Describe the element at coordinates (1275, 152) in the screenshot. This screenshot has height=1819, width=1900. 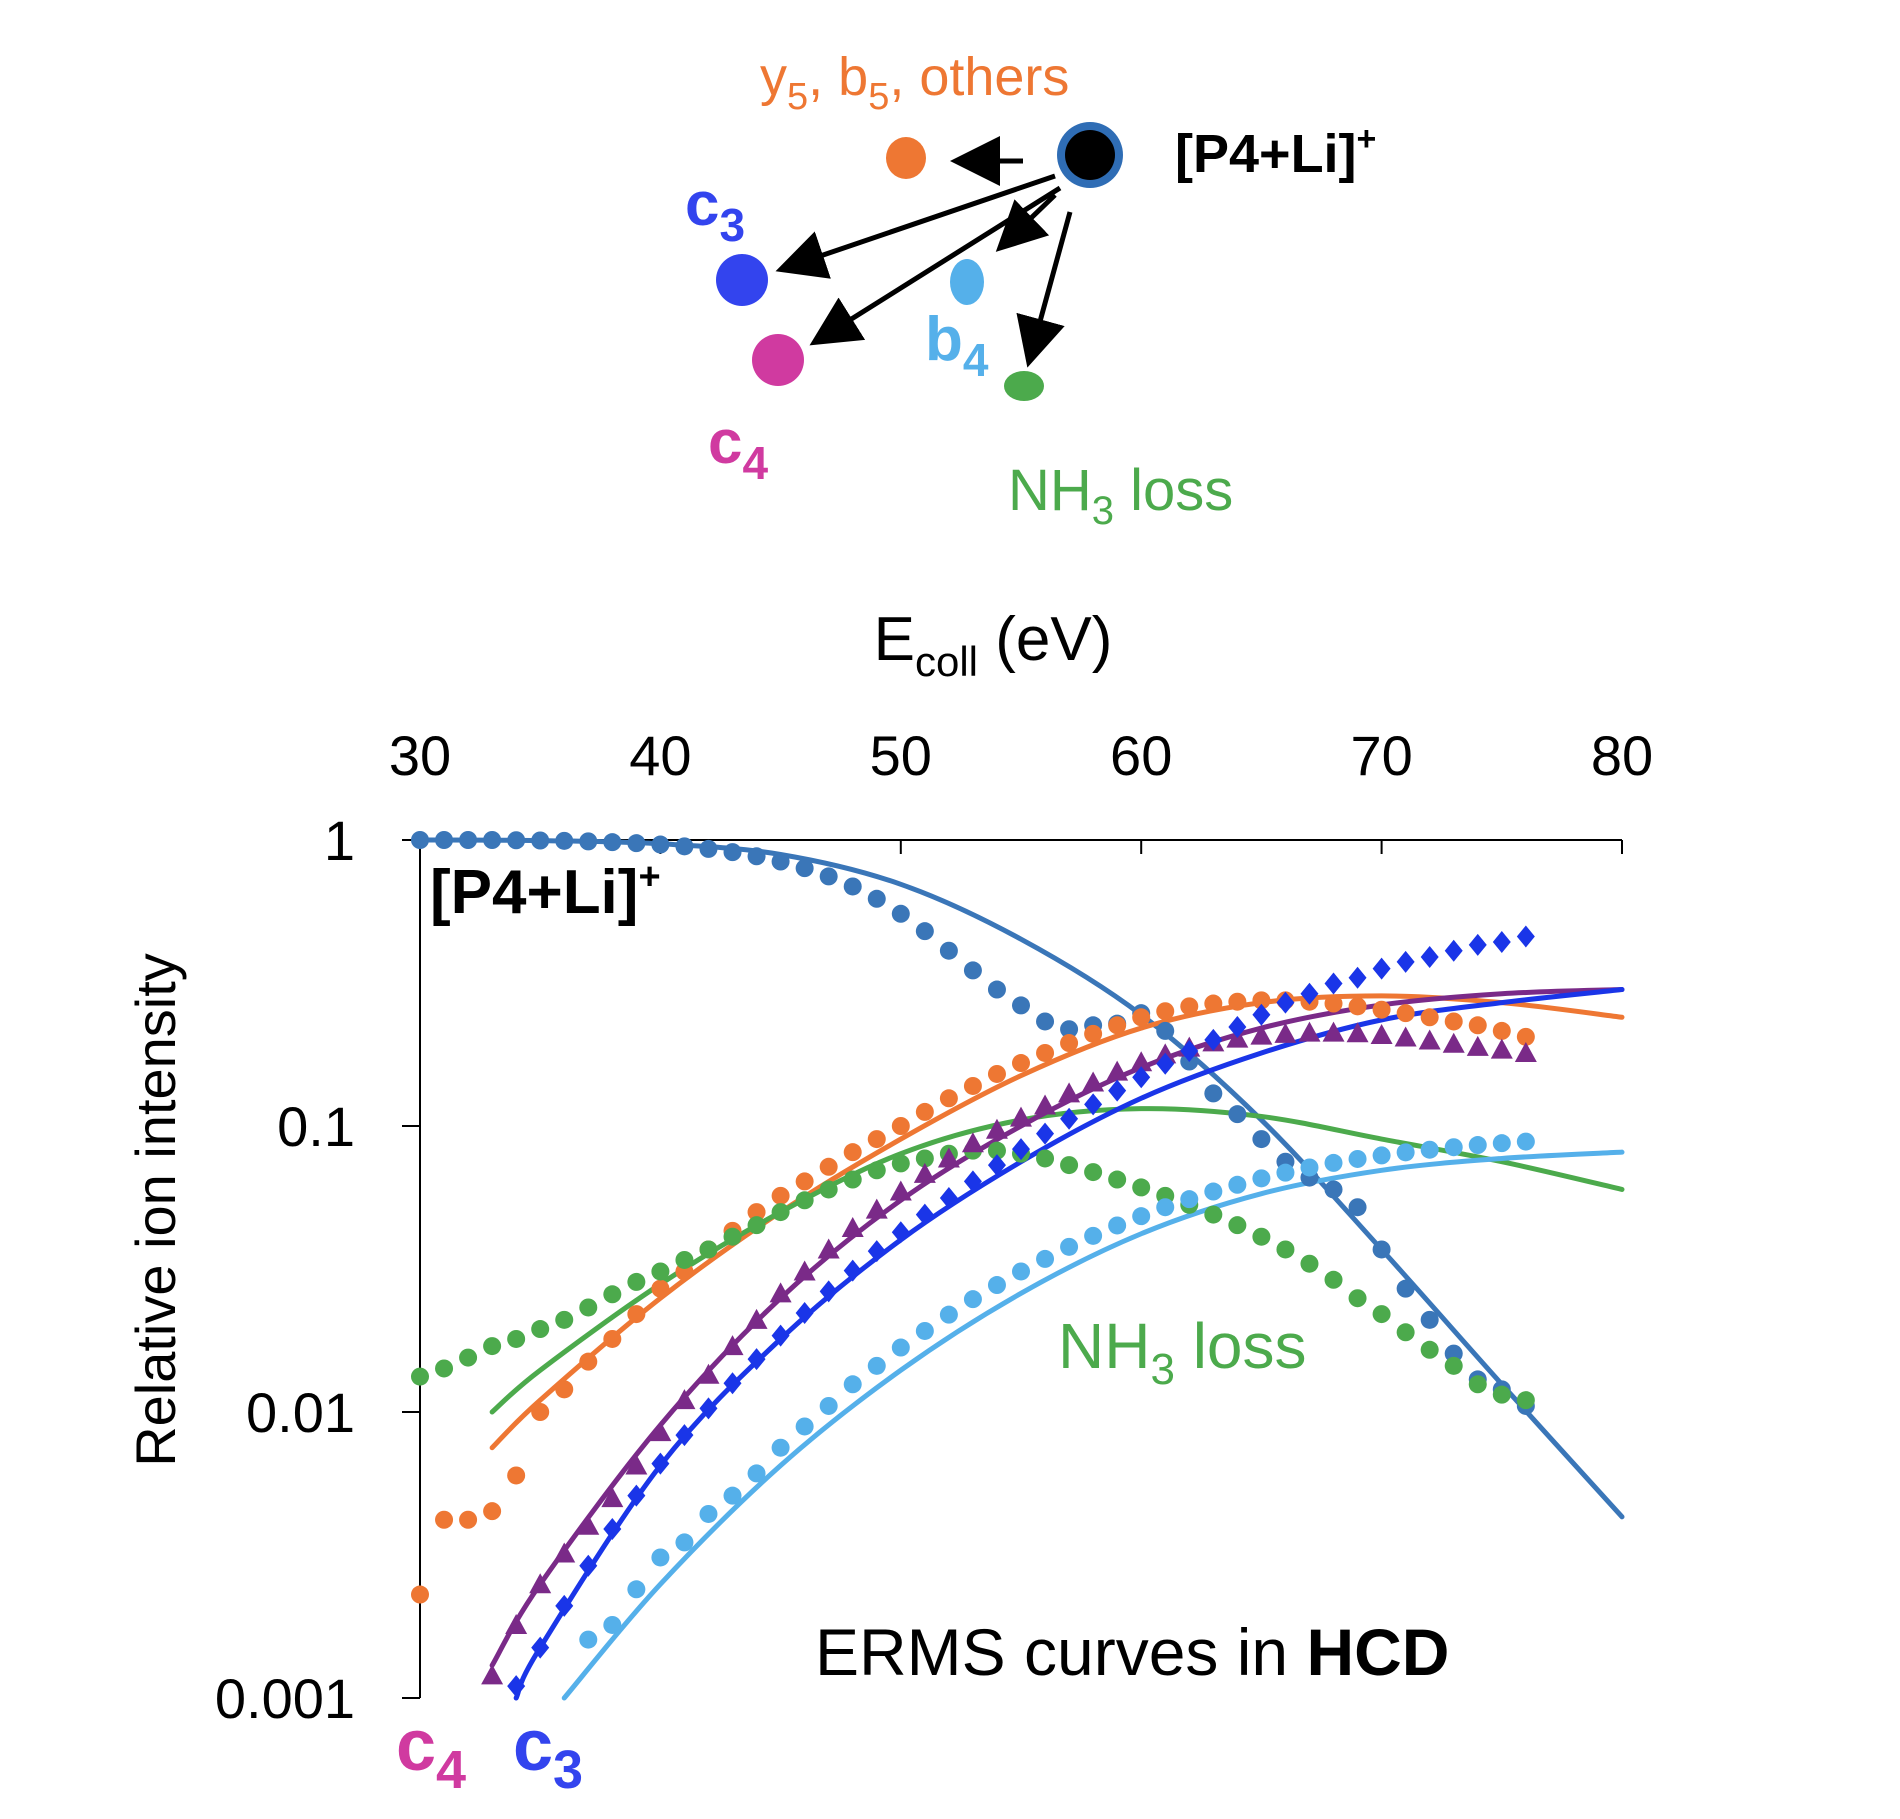
I see `parent-ion-label: [P4+Li]+` at that location.